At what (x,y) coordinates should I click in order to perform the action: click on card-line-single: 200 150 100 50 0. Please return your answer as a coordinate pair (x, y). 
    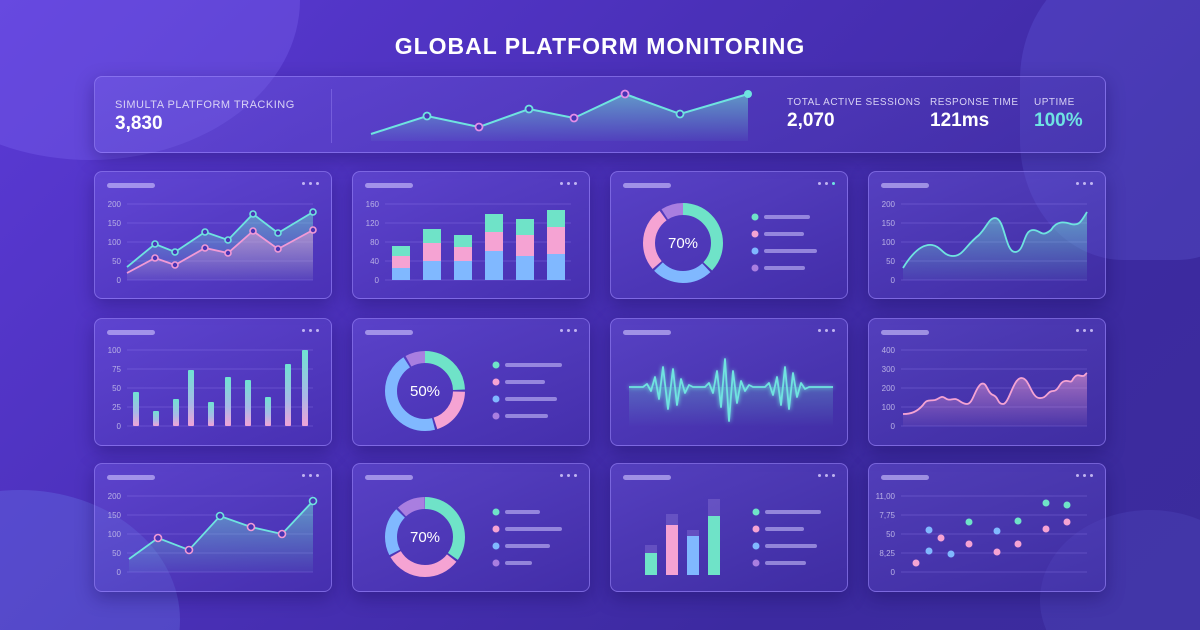
    Looking at the image, I should click on (213, 527).